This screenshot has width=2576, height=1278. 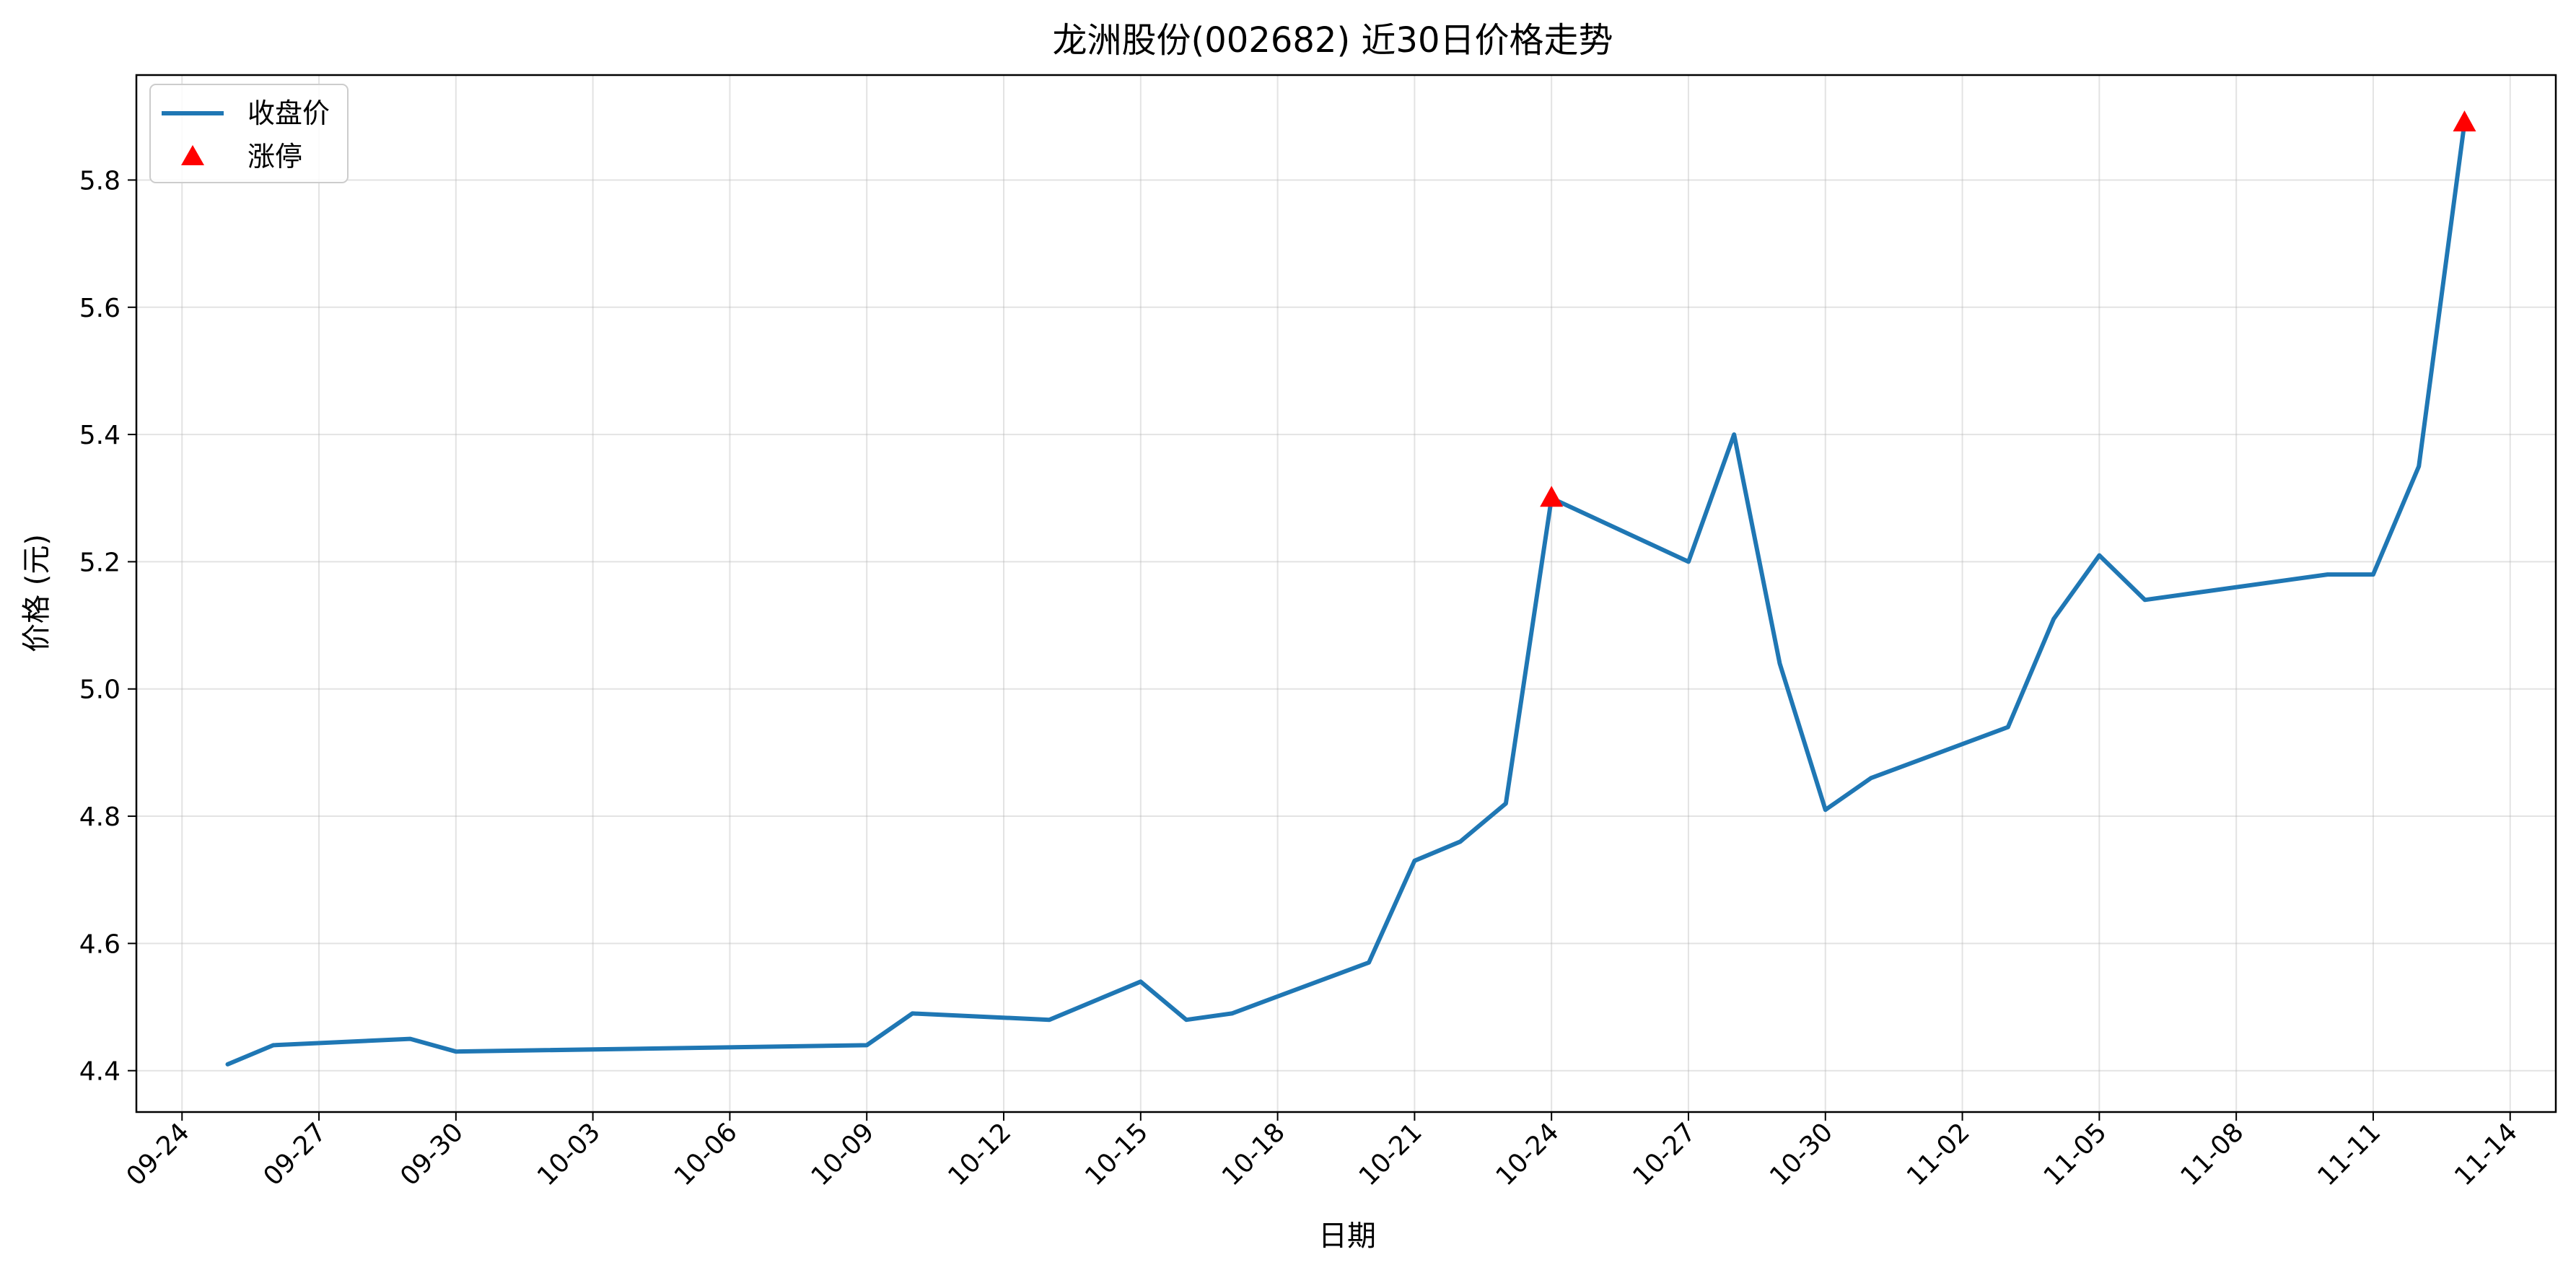 I want to click on chart-title: 龙洲股份(002682) 近30日价格走势, so click(x=1332, y=40).